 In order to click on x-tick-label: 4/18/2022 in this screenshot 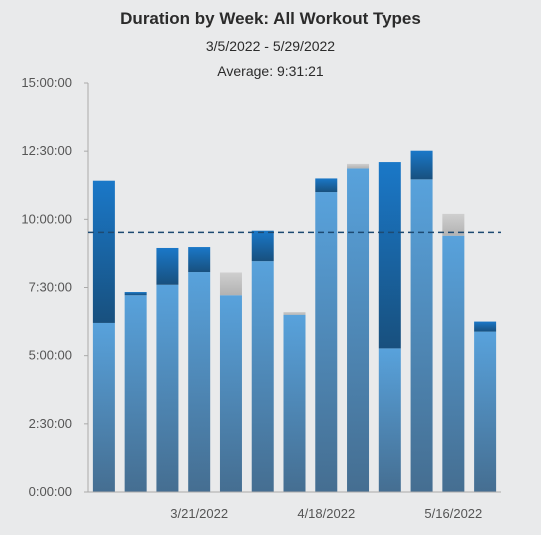, I will do `click(326, 513)`.